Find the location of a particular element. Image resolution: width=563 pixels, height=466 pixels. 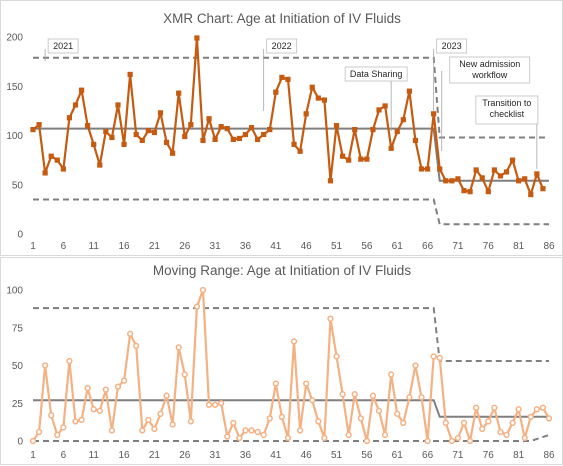

mr-x-tick-label: 71 is located at coordinates (458, 455).